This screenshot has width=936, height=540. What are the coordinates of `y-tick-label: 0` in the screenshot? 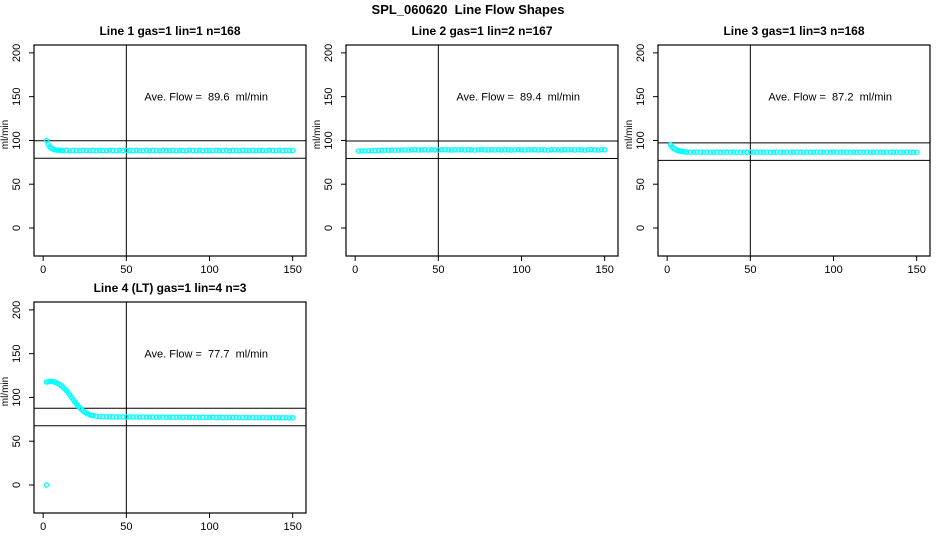 It's located at (329, 228).